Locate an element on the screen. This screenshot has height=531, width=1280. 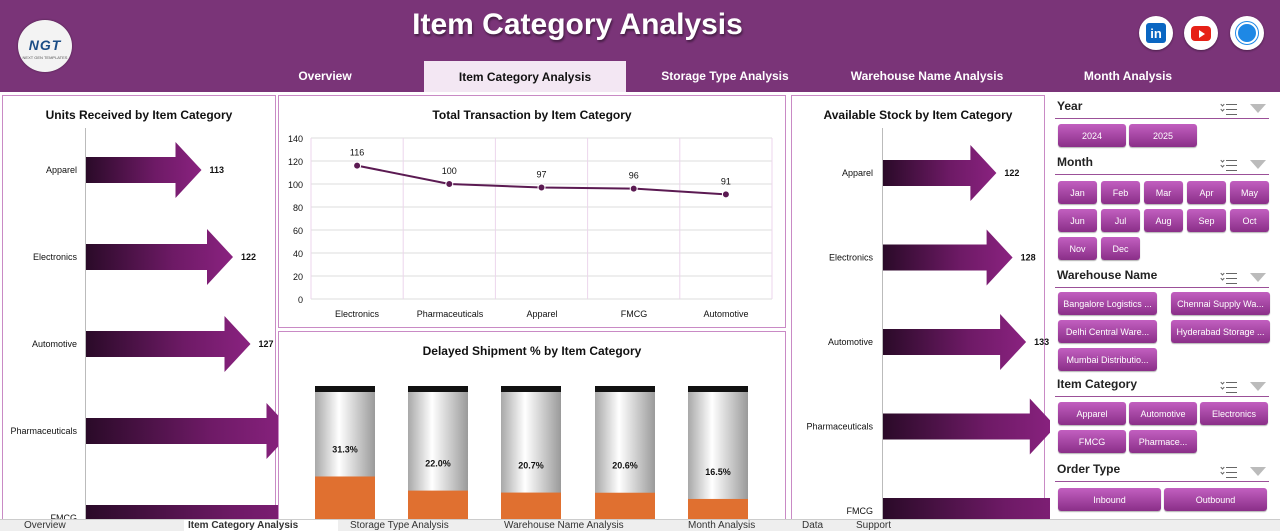
tab-warehouse-name-analysis: Warehouse Name Analysis is located at coordinates (927, 76).